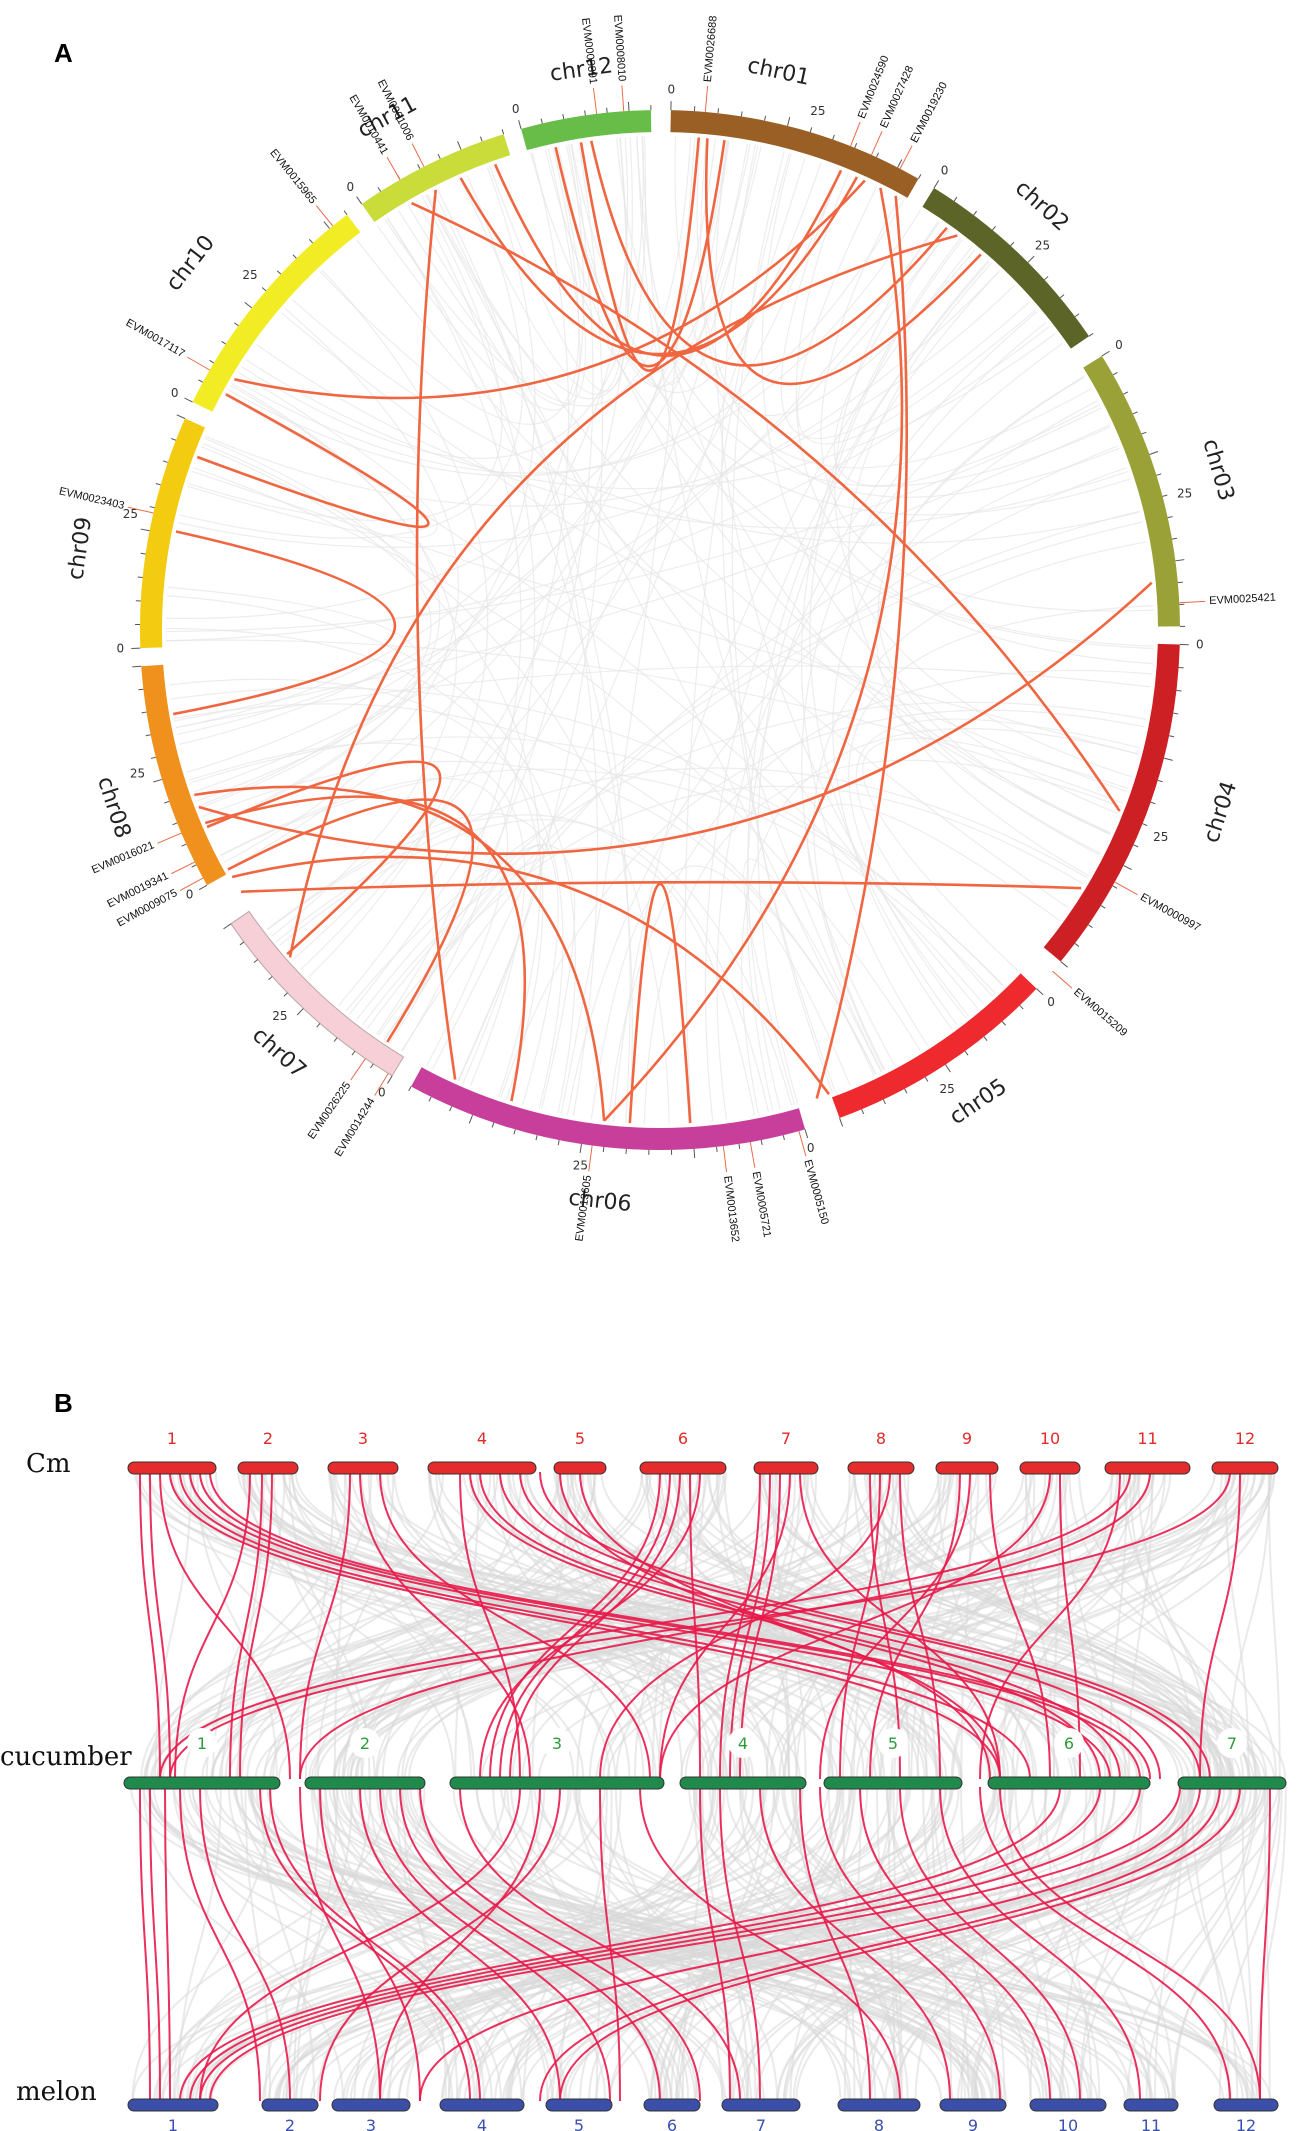 Image resolution: width=1299 pixels, height=2131 pixels. Describe the element at coordinates (173, 533) in the screenshot. I see `chromosome-arc-chr09` at that location.